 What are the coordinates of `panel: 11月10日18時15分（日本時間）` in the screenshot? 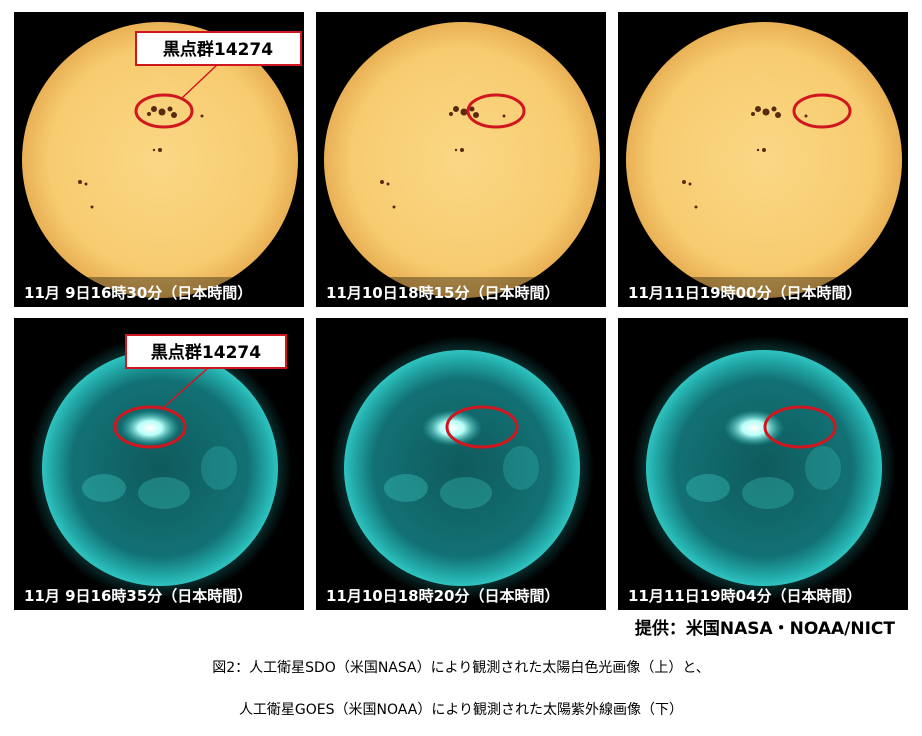 It's located at (461, 159).